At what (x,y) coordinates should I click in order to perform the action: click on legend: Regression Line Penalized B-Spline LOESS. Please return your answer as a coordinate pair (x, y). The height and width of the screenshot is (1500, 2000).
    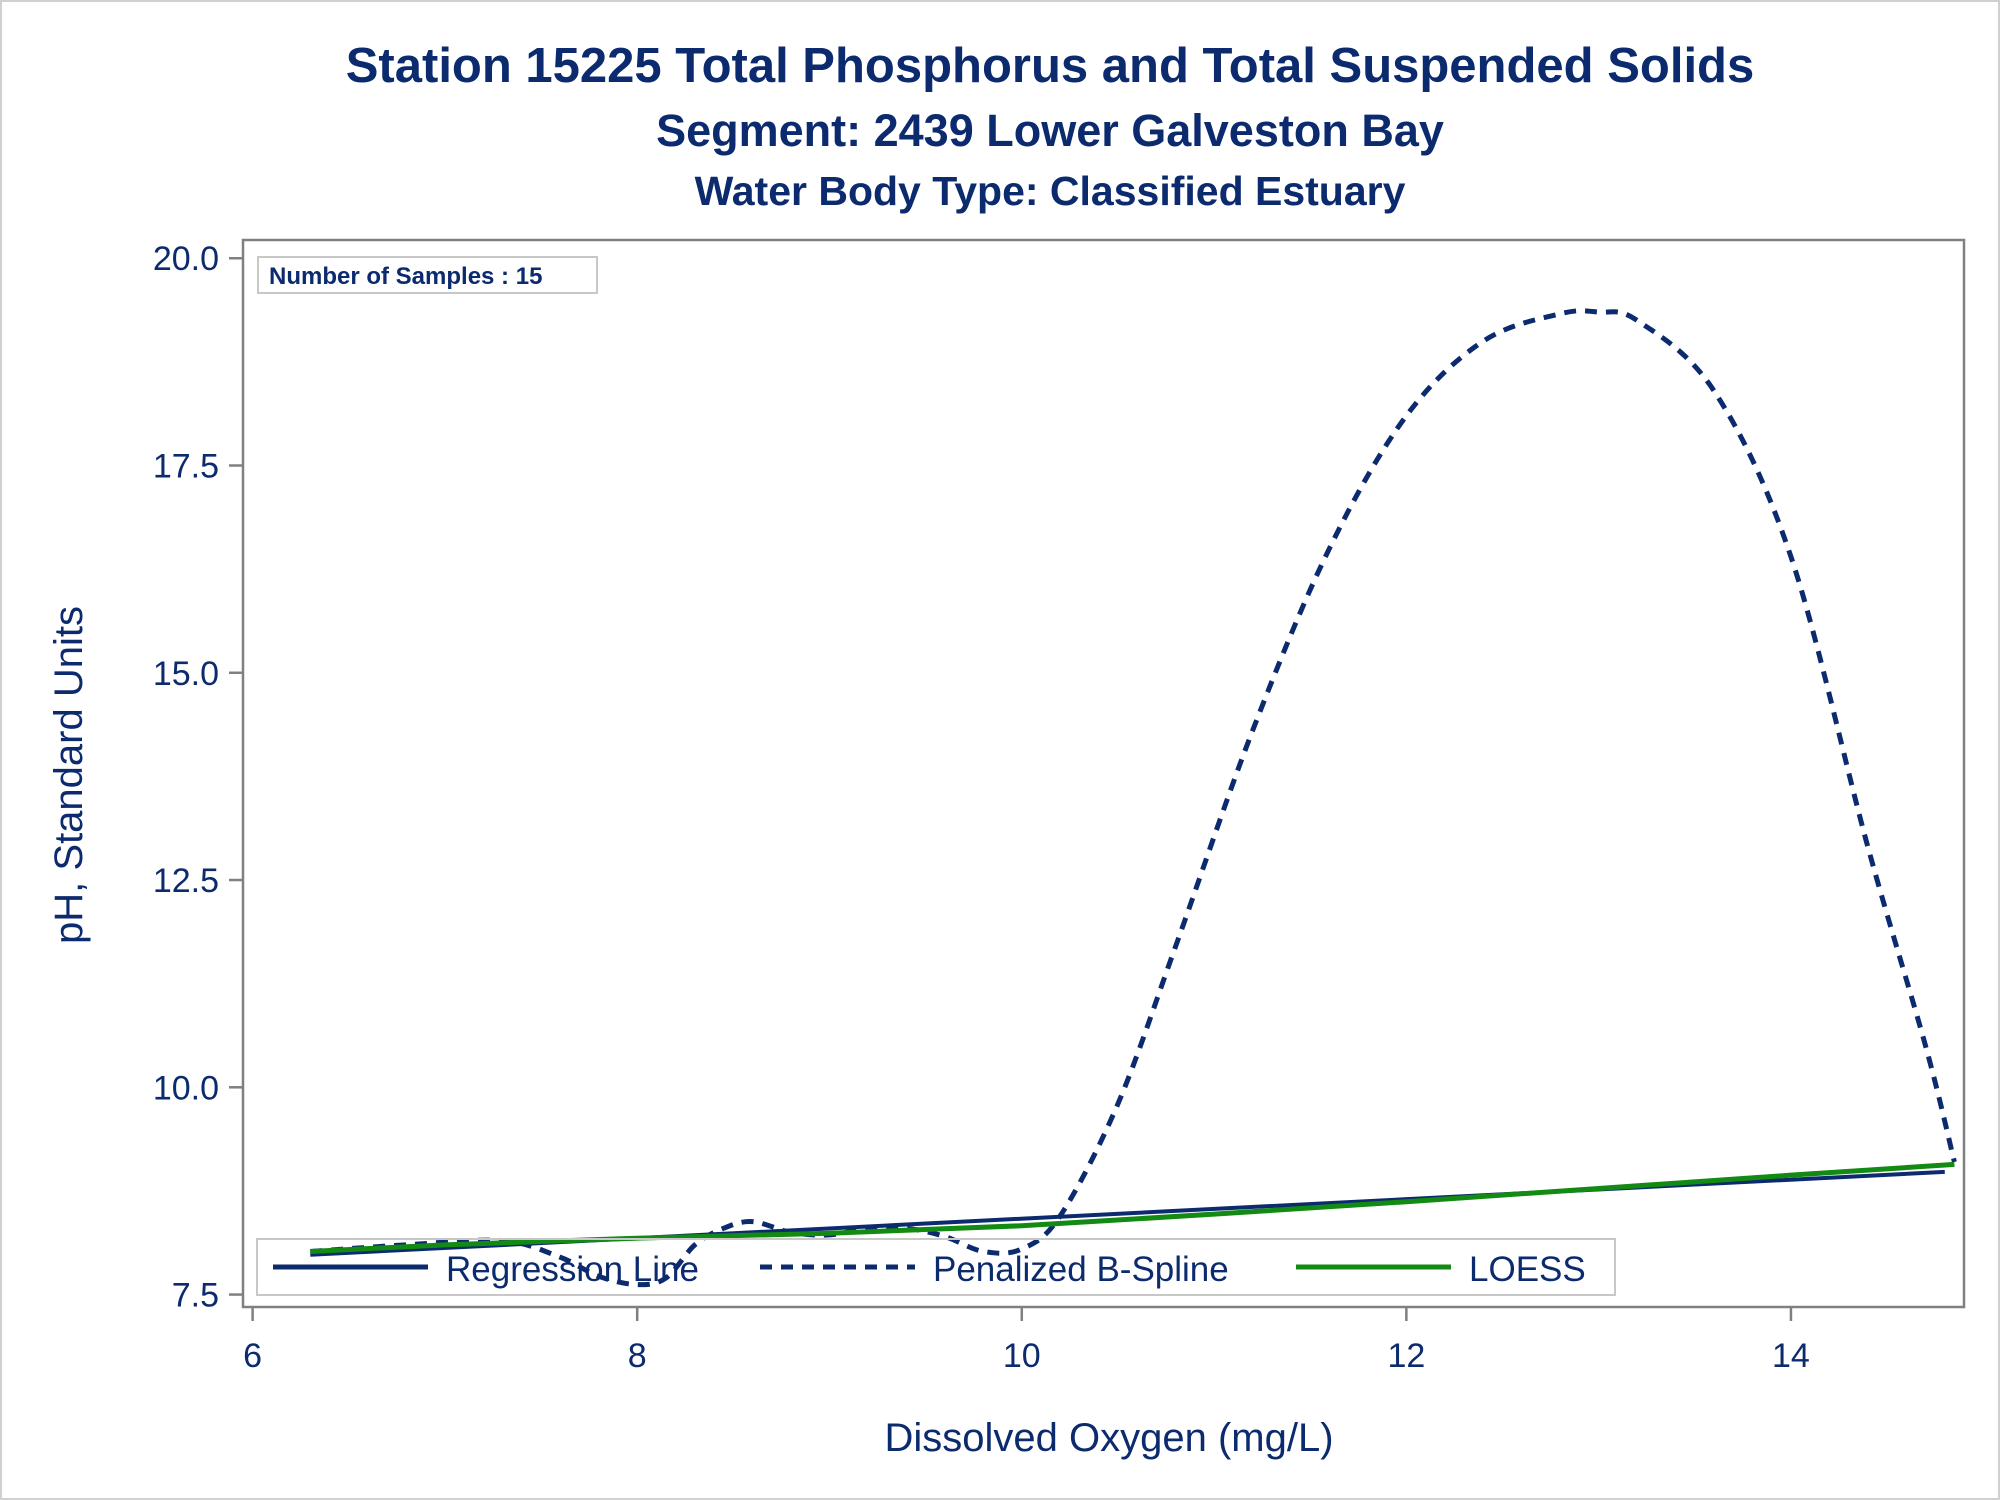
    Looking at the image, I should click on (936, 1267).